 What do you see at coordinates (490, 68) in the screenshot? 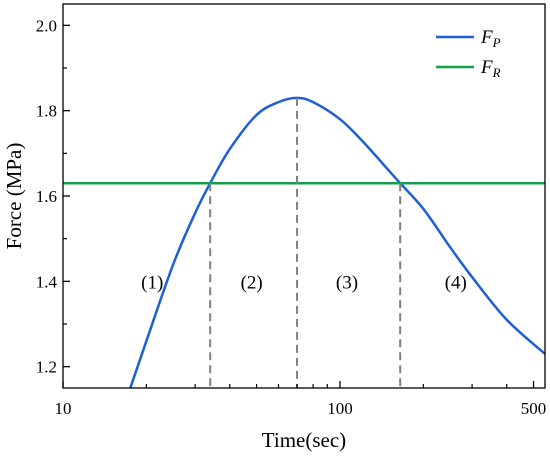
I see `legend-label-fr: FR` at bounding box center [490, 68].